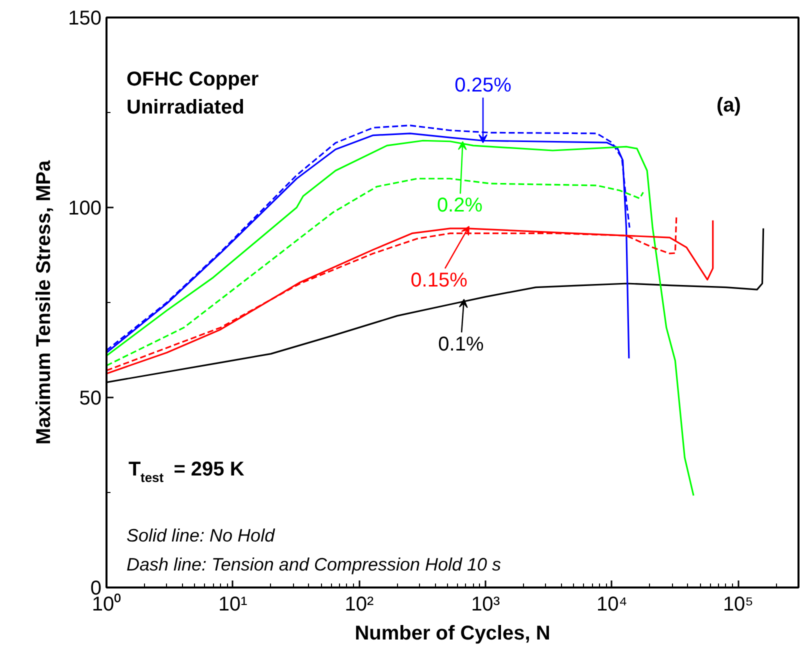  What do you see at coordinates (439, 280) in the screenshot?
I see `annotation: 0.15%` at bounding box center [439, 280].